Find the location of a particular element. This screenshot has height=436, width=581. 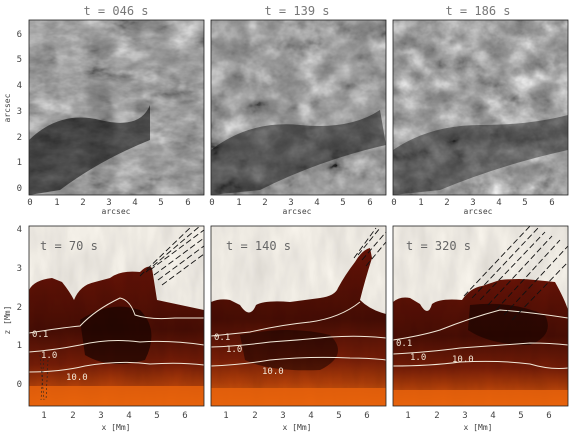

bottom-panel-3: t = 320 s 0.1 1.0 10.0 is located at coordinates (480, 316).